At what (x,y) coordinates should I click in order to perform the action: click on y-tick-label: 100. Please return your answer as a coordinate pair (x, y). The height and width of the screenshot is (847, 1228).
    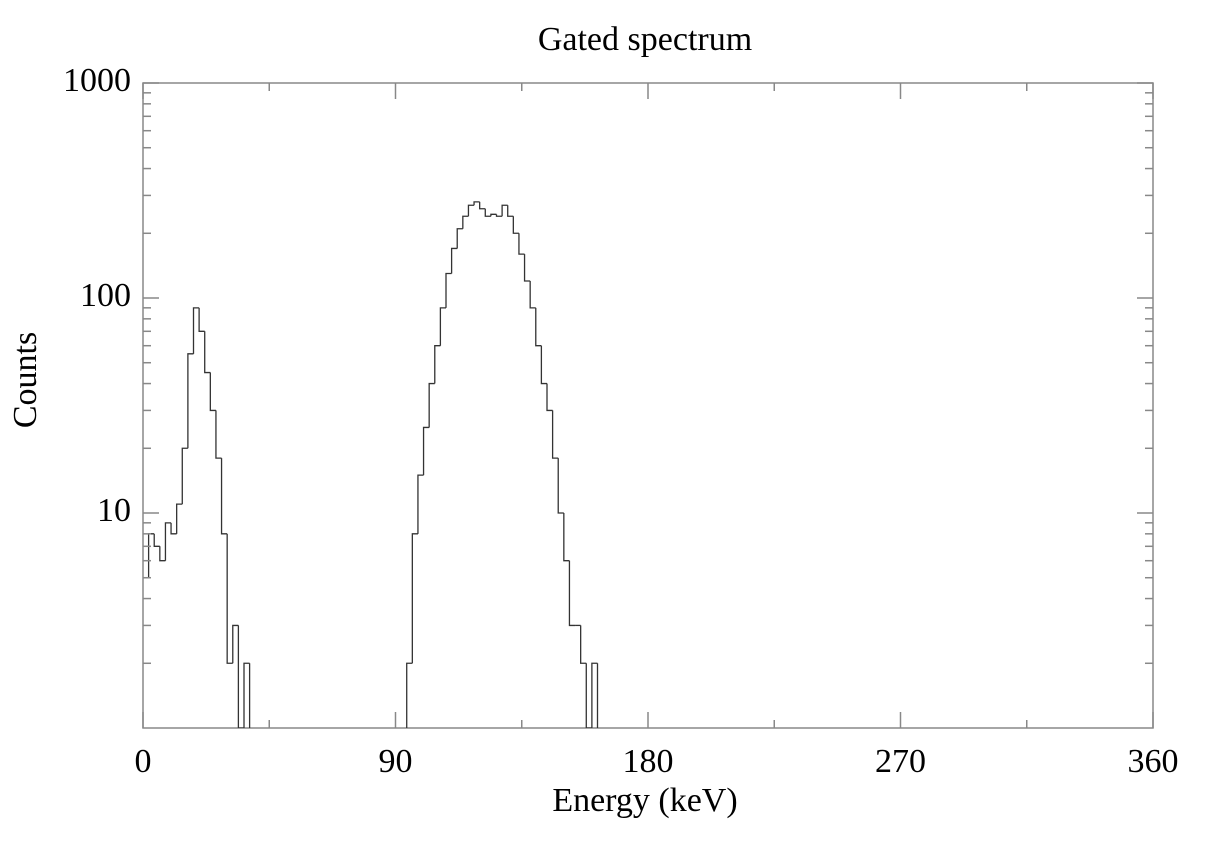
    Looking at the image, I should click on (105, 295).